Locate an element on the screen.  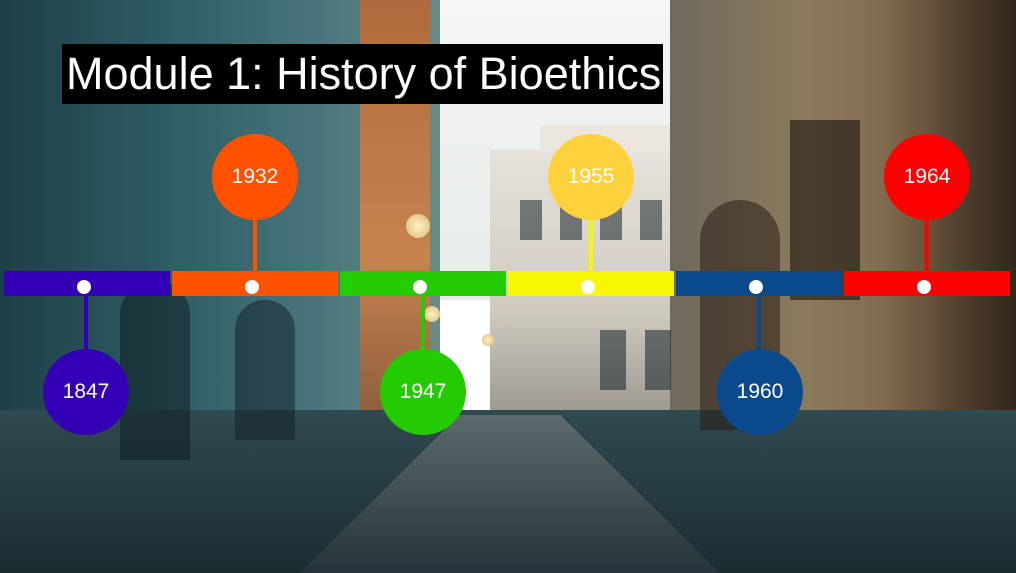
year-bubble-1847: 1847 is located at coordinates (86, 392).